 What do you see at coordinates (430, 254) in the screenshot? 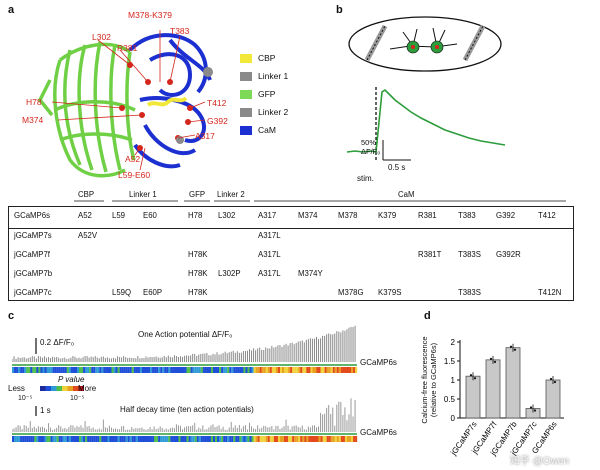
I see `table-cell: R381T` at bounding box center [430, 254].